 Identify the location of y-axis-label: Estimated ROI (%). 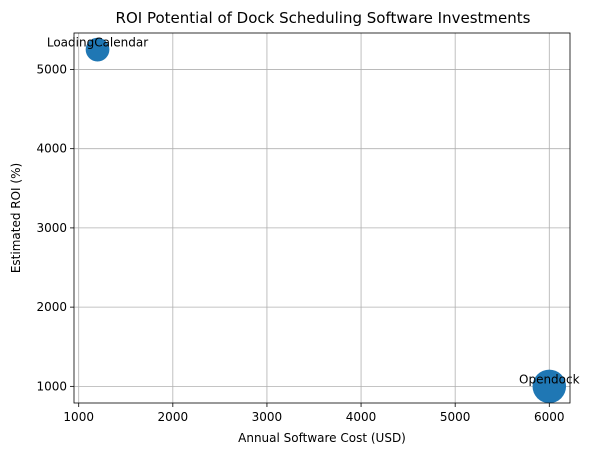
(16, 218).